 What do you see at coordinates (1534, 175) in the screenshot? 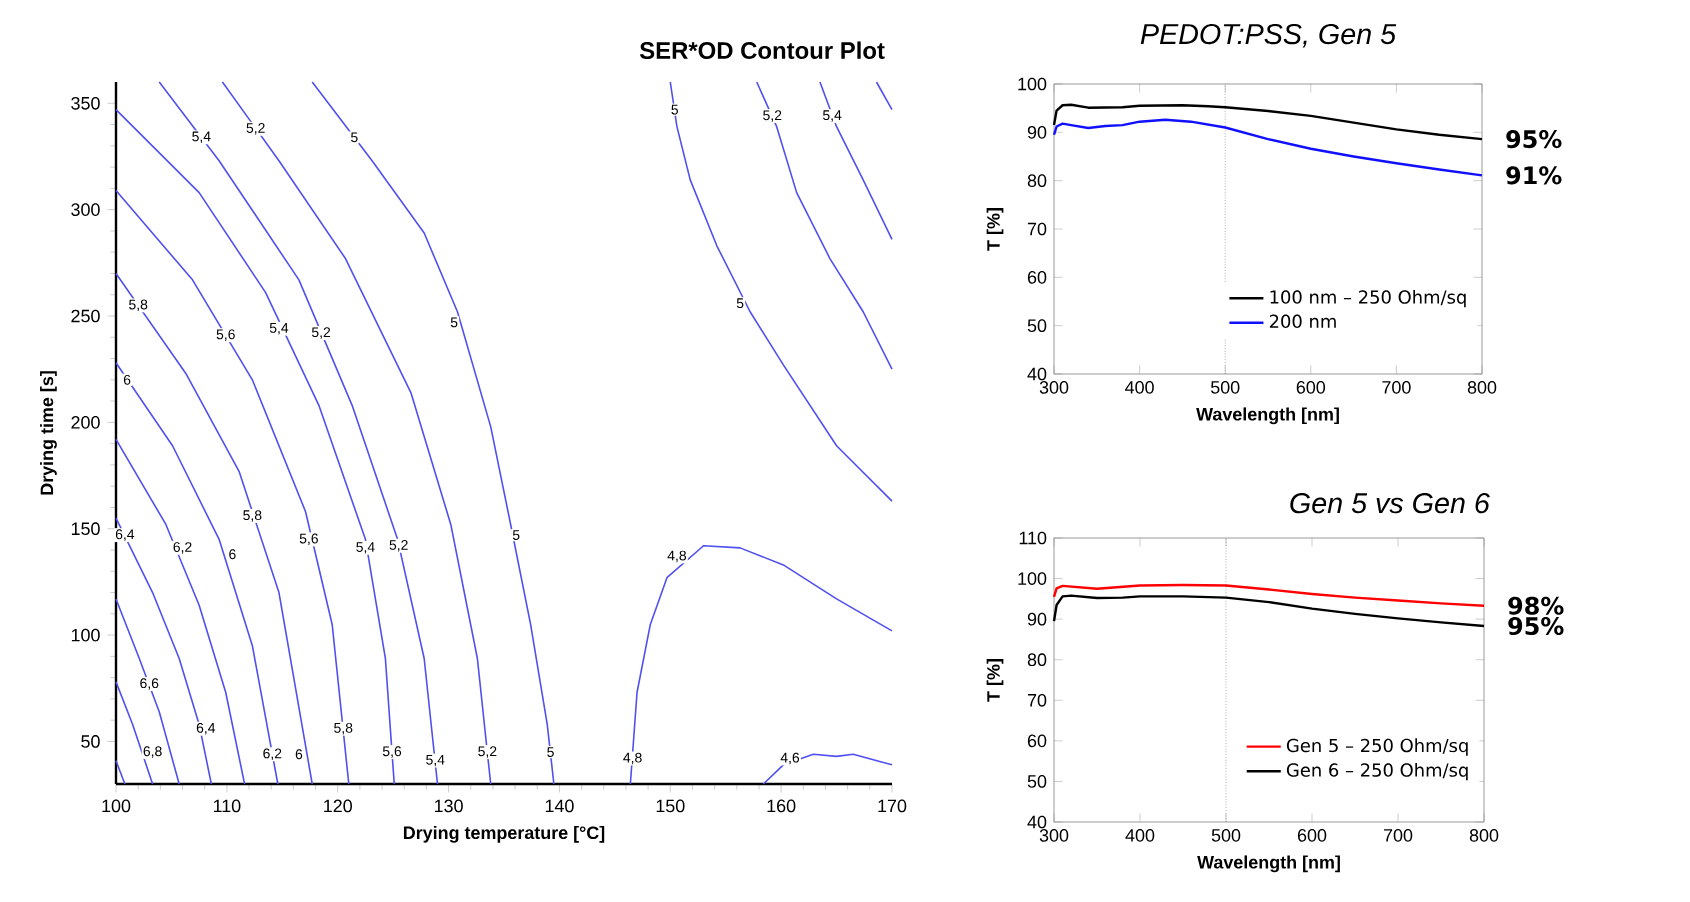
I see `annotation: 91%` at bounding box center [1534, 175].